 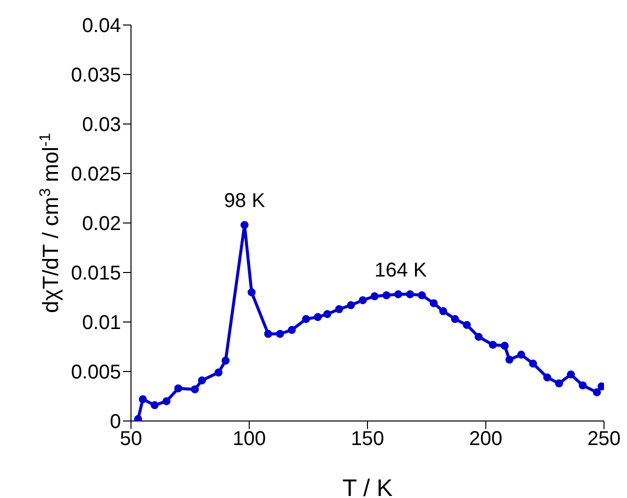 What do you see at coordinates (367, 486) in the screenshot?
I see `x-axis-title: T / K` at bounding box center [367, 486].